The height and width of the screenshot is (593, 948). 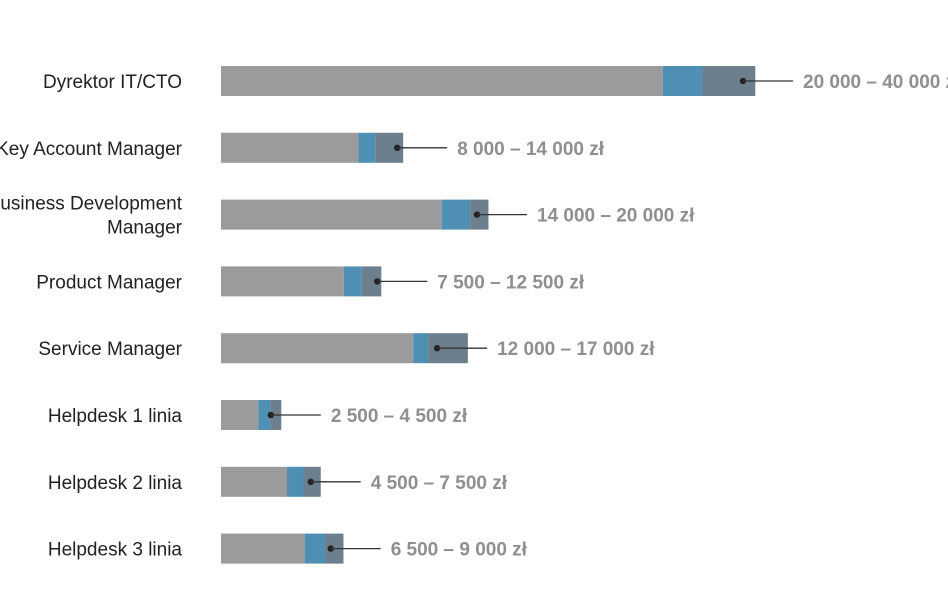 I want to click on range-value-label: 7 500 – 12 500 zł, so click(x=511, y=282).